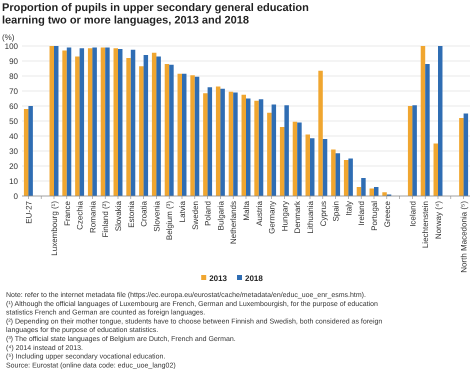  Describe the element at coordinates (93, 217) in the screenshot. I see `x-tick-label: Romania` at that location.